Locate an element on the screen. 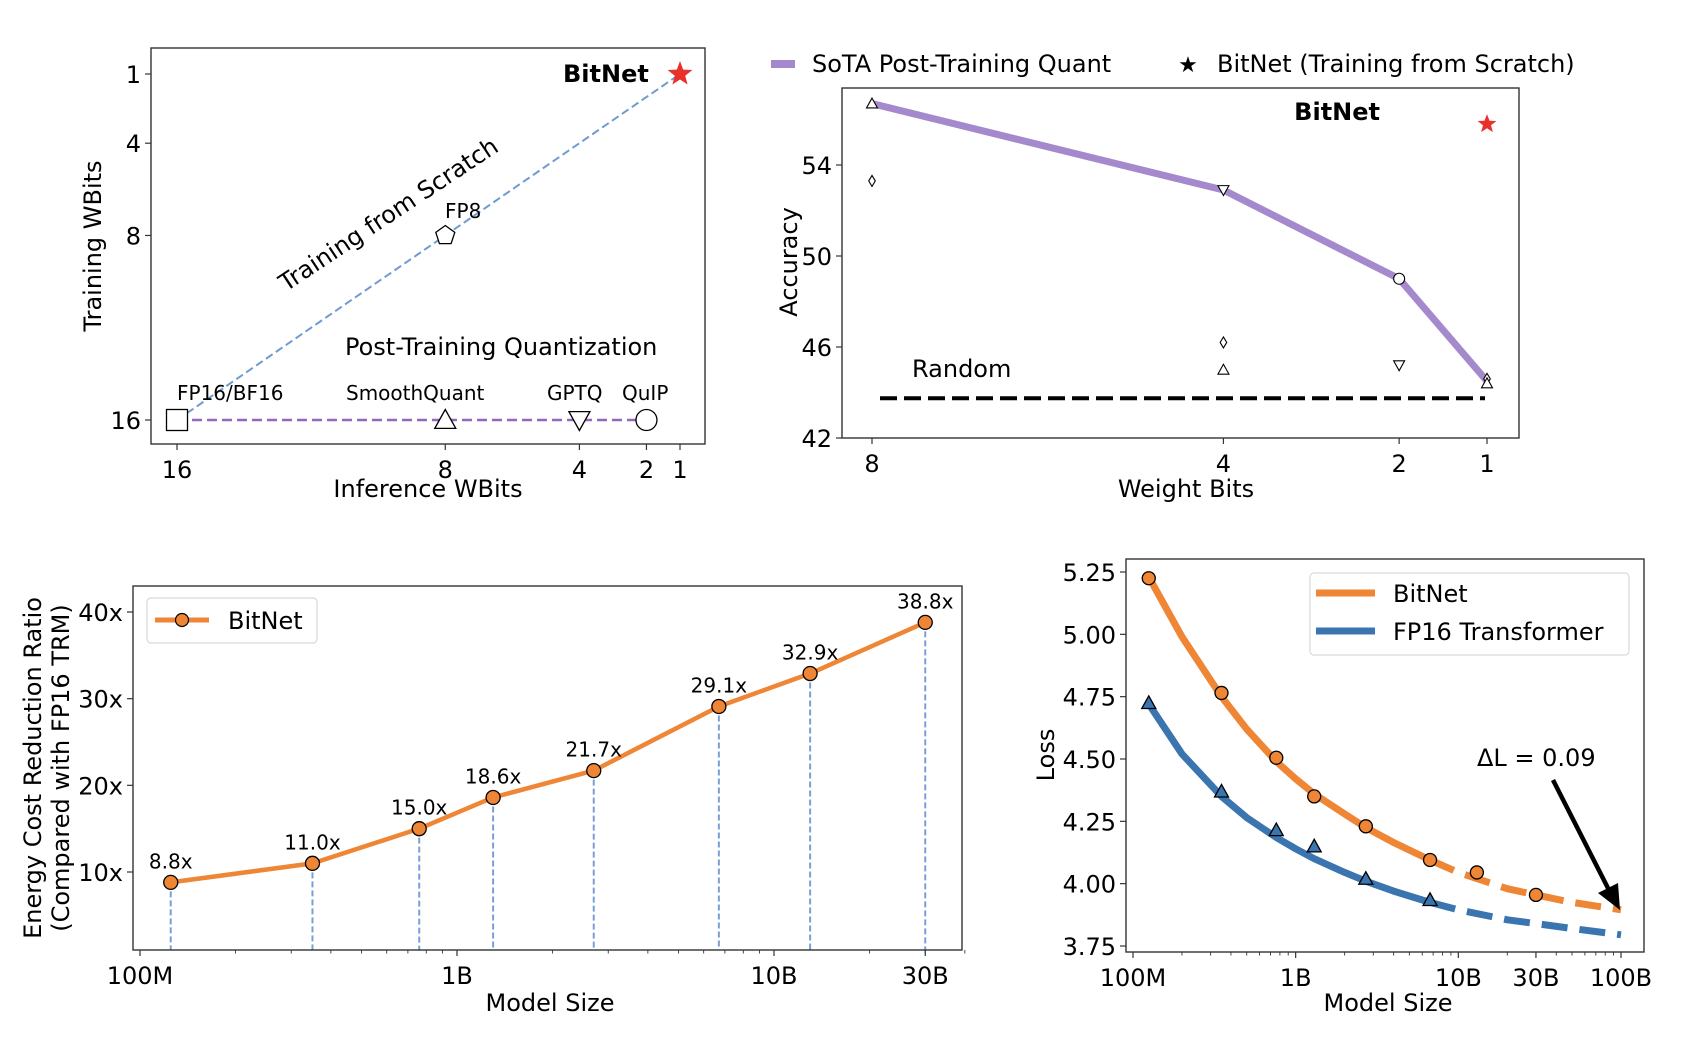  y-tick-label: 1 is located at coordinates (133, 75).